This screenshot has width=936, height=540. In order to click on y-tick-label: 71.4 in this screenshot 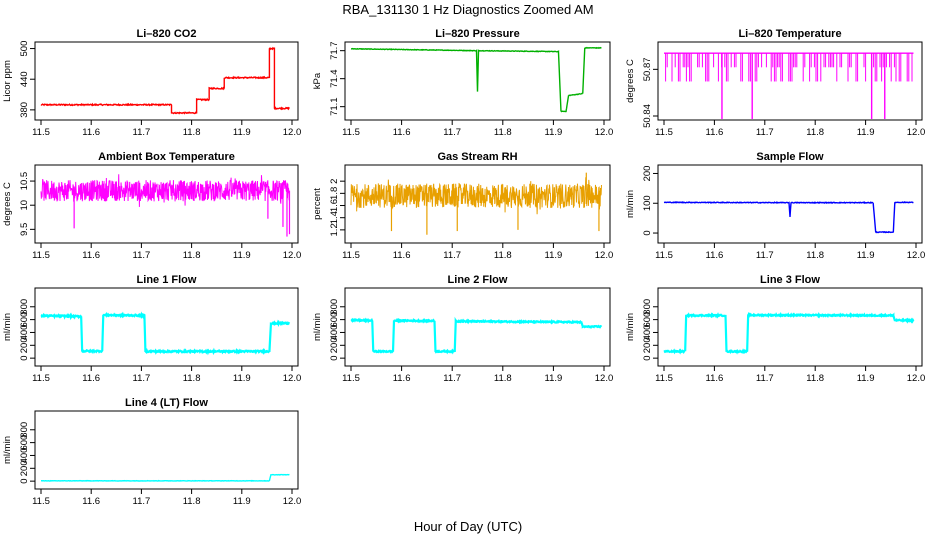, I will do `click(334, 78)`.